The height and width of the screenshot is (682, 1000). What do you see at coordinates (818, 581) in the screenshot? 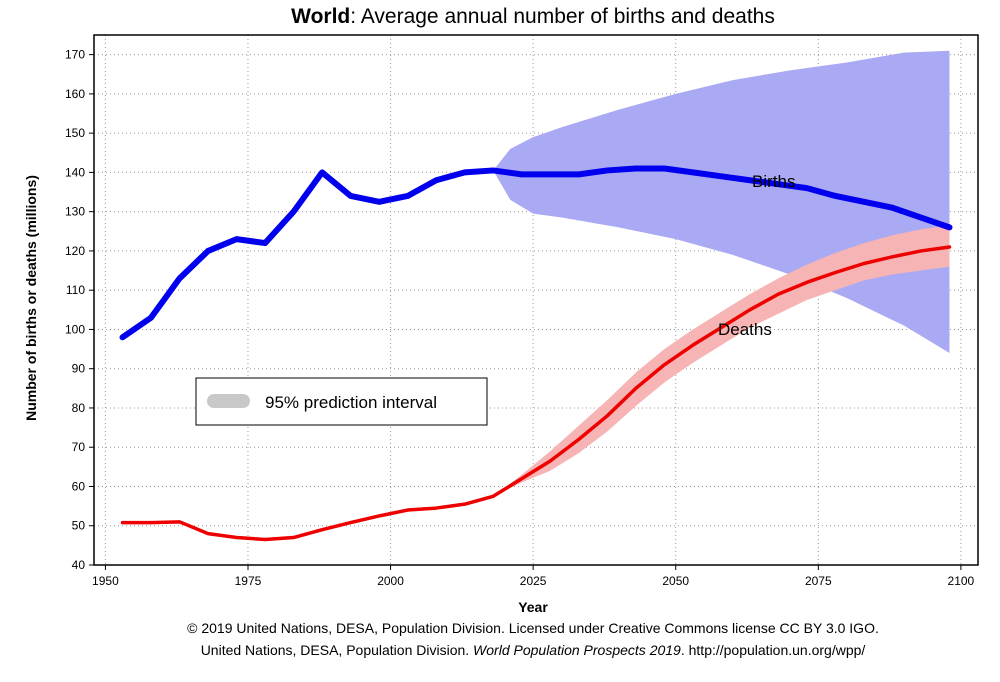
I see `x-tick-label: 2075` at bounding box center [818, 581].